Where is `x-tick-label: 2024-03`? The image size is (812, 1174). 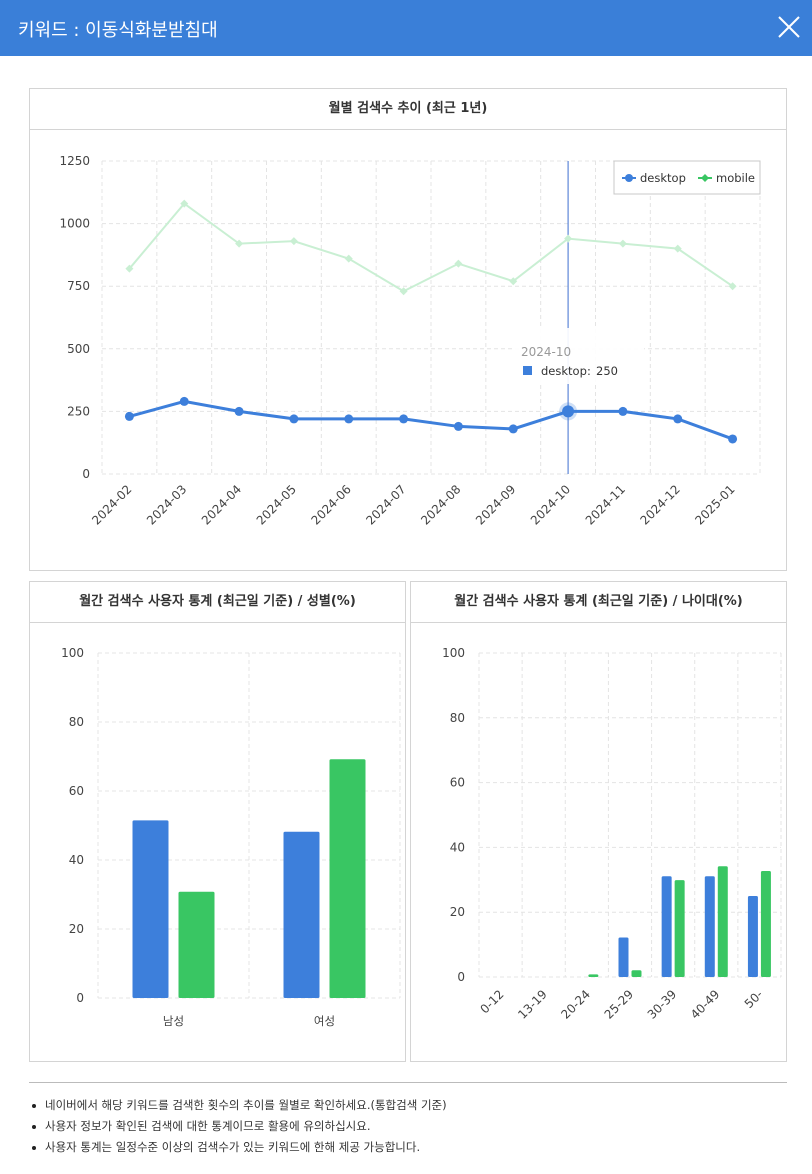 x-tick-label: 2024-03 is located at coordinates (166, 504).